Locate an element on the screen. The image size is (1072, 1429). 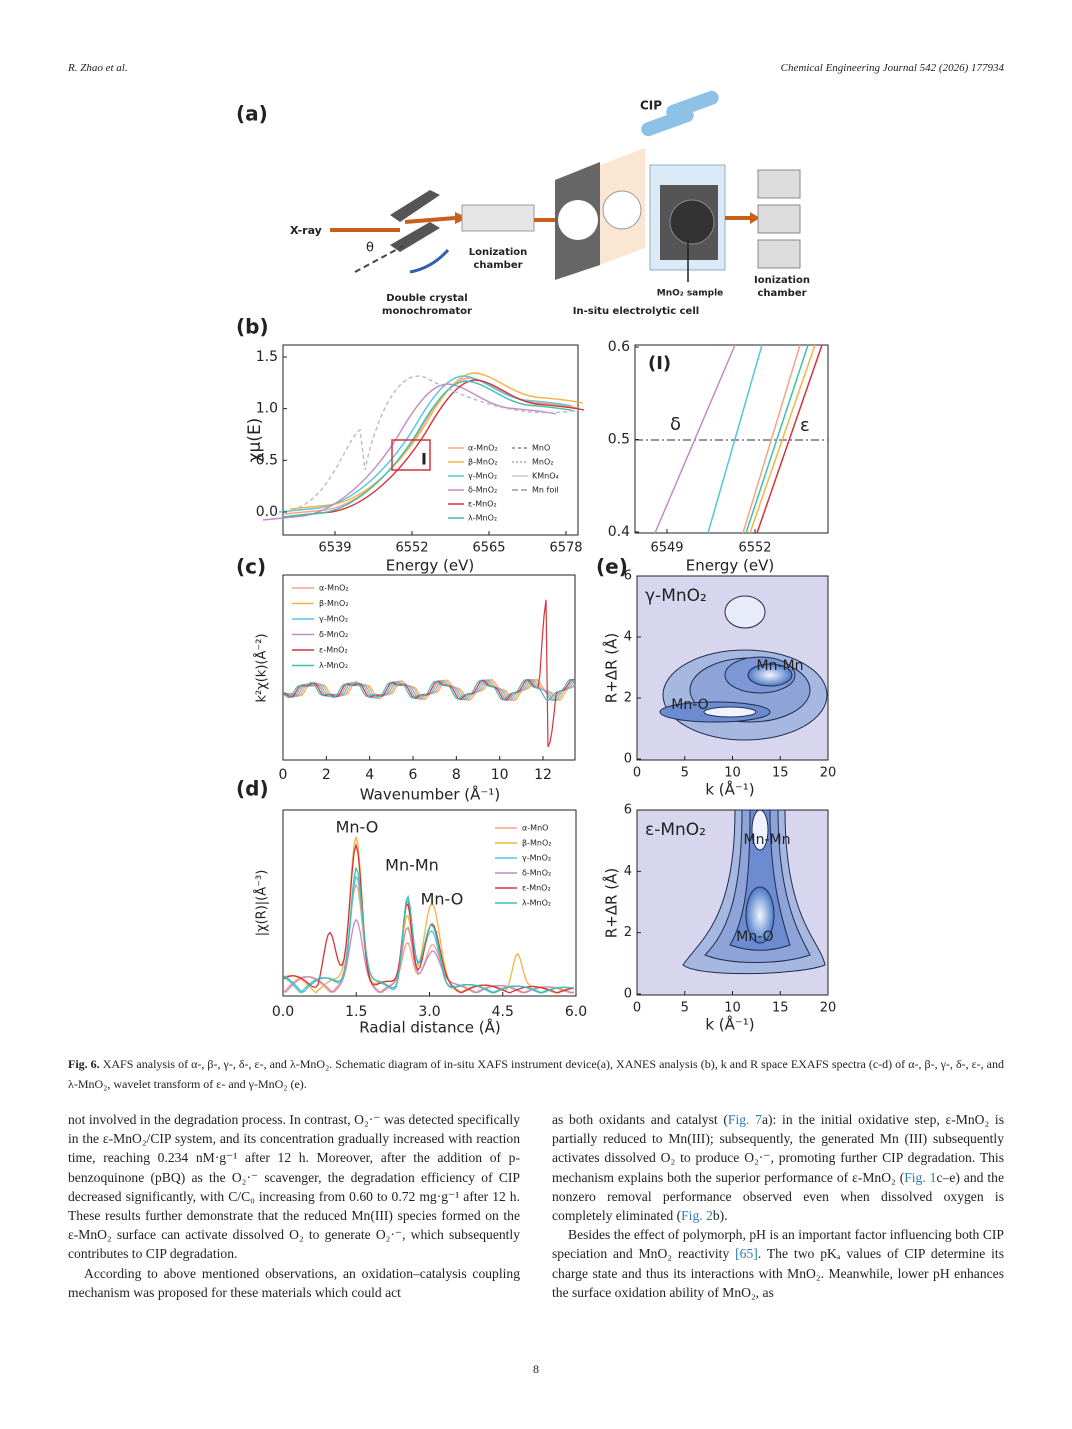
figure-link: Fig. 7 is located at coordinates (744, 1119).